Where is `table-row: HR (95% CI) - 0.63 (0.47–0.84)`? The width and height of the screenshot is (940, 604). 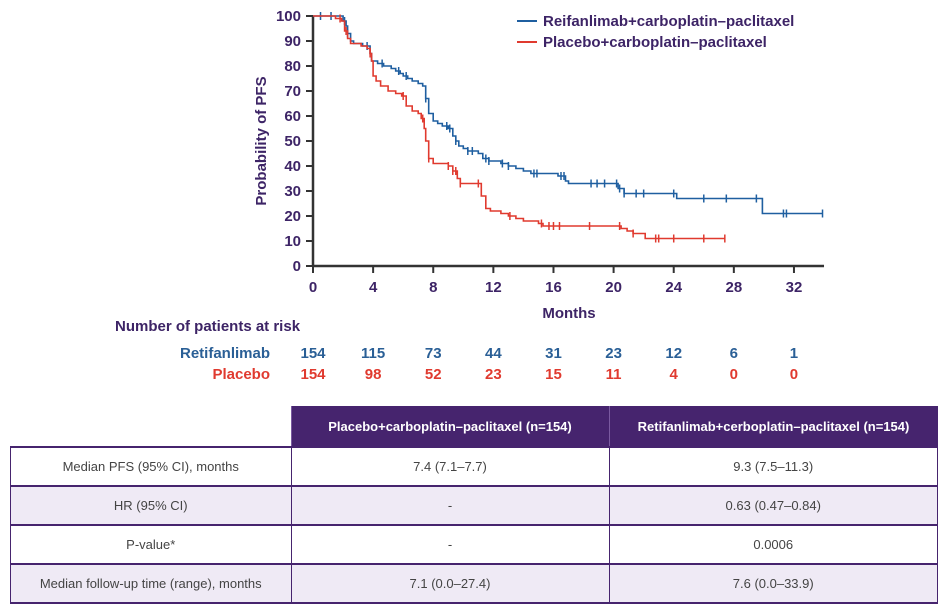
table-row: HR (95% CI) - 0.63 (0.47–0.84) is located at coordinates (474, 505).